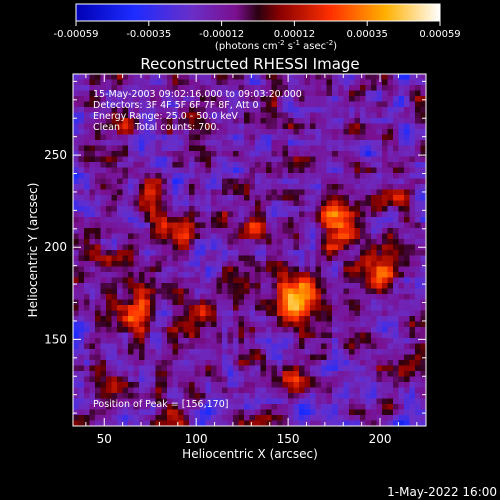 This screenshot has height=500, width=500. Describe the element at coordinates (148, 34) in the screenshot. I see `colorbar-tick-label: -0.00035` at that location.